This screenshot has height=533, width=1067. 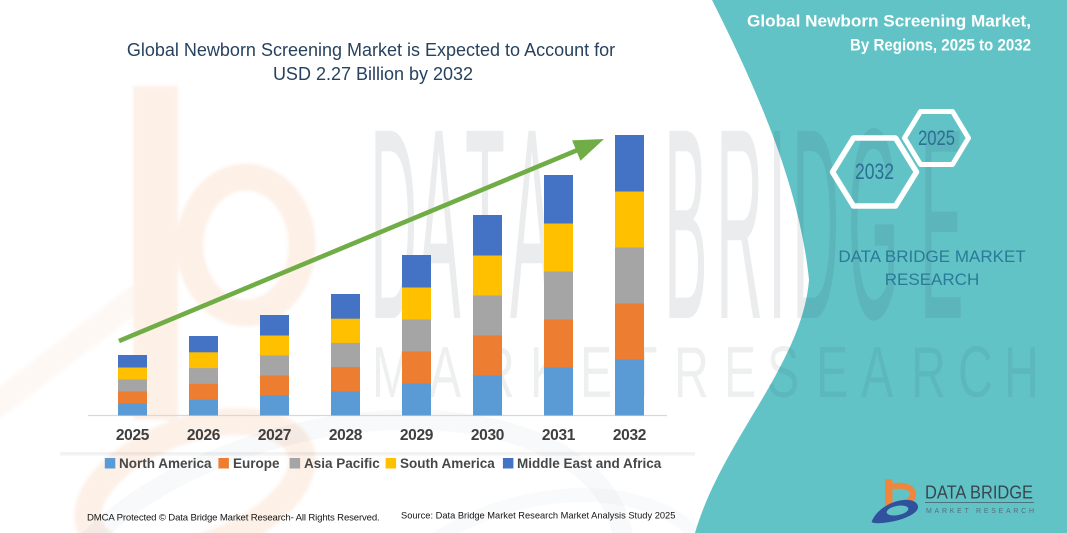 What do you see at coordinates (256, 463) in the screenshot?
I see `svg-text: Europe` at bounding box center [256, 463].